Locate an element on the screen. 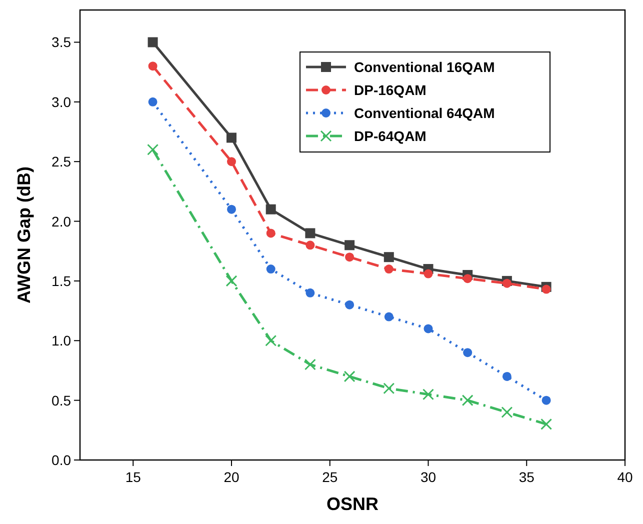  y-tick-label: 2.5 is located at coordinates (62, 162).